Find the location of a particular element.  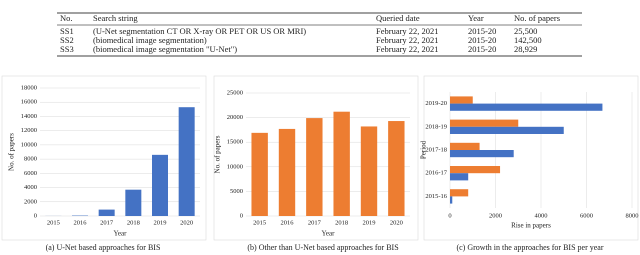

y-tick-label: 2018-19 is located at coordinates (436, 126).